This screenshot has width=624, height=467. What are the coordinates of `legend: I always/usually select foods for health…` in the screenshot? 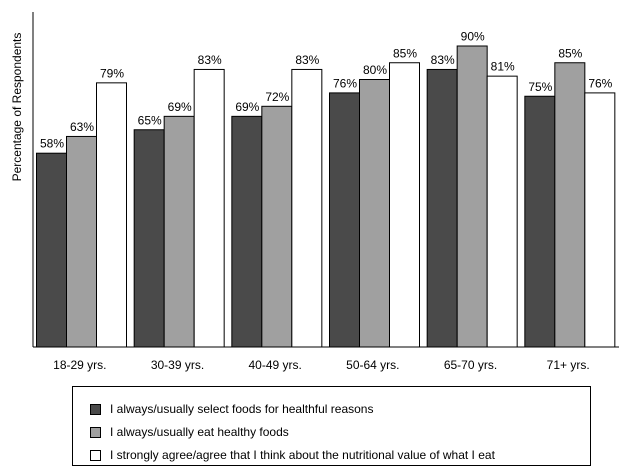 It's located at (331, 426).